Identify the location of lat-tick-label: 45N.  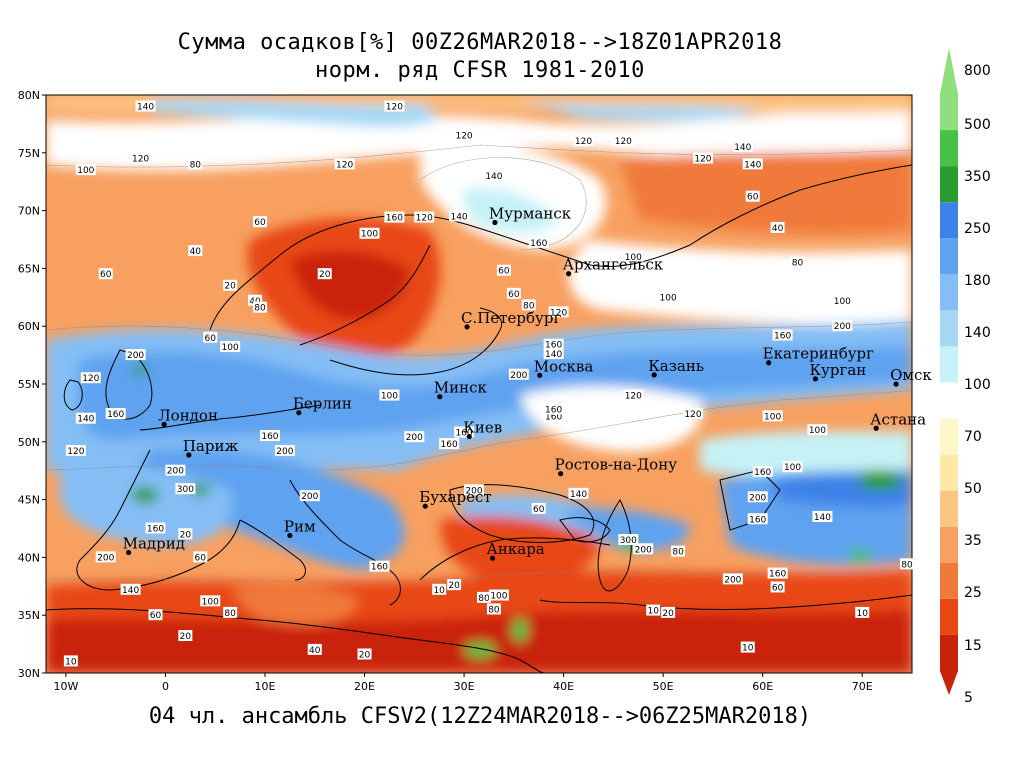
(29, 500).